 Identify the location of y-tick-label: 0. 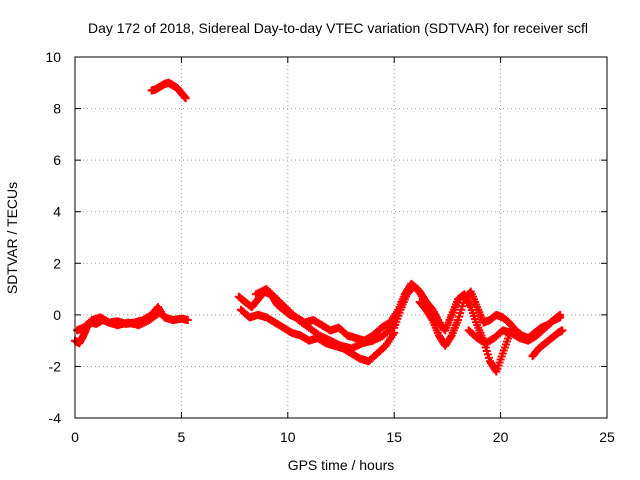
(57, 315).